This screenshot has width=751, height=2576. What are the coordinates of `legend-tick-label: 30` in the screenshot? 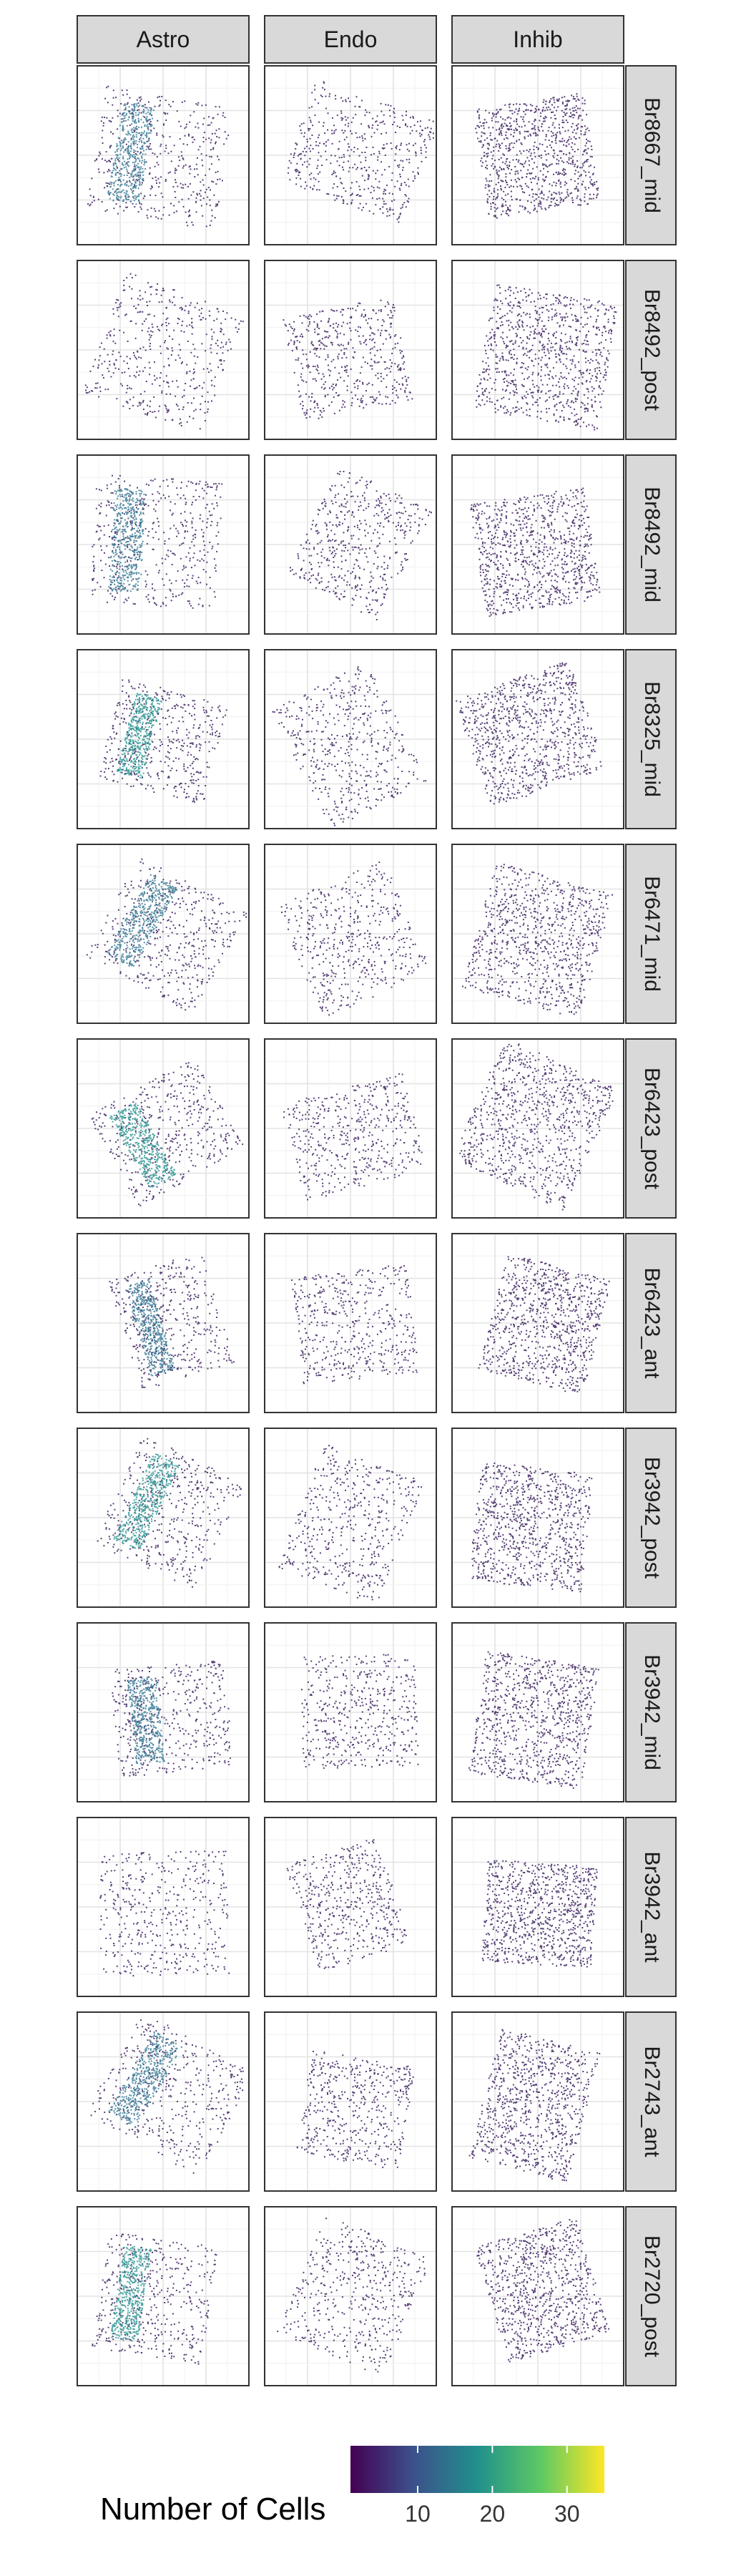 It's located at (567, 2514).